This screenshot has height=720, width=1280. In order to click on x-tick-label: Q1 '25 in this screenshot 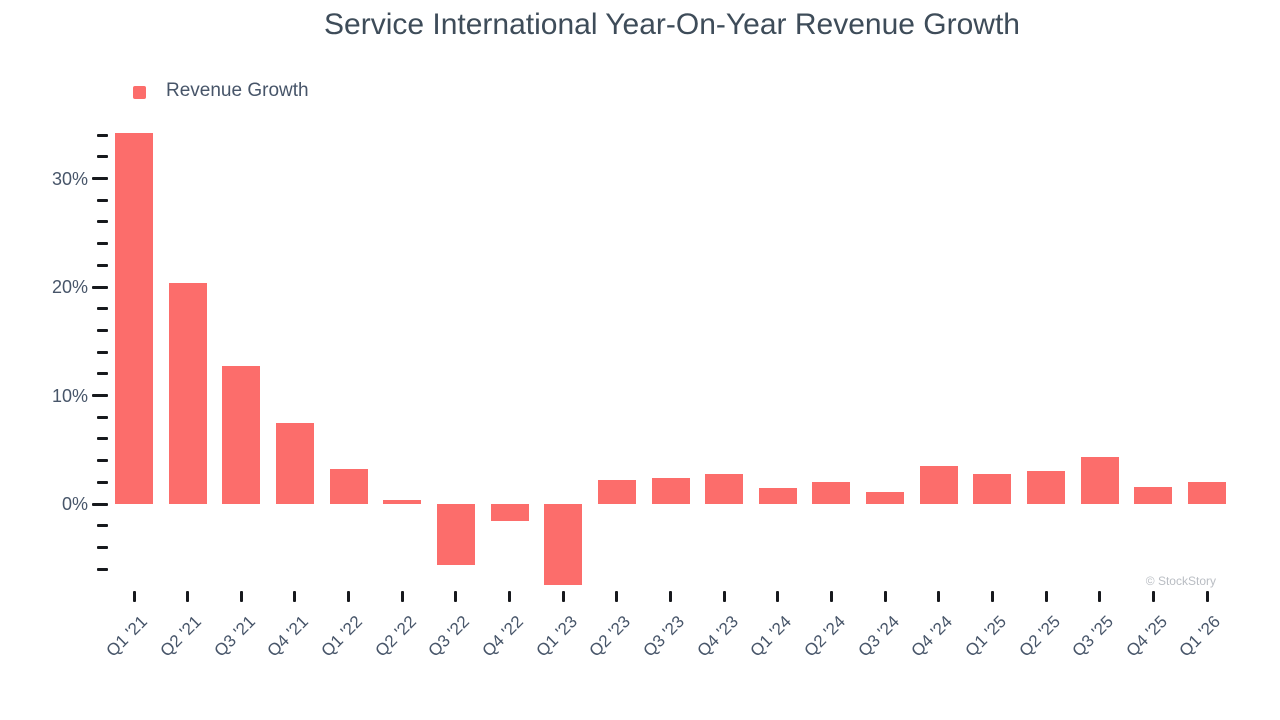, I will do `click(985, 636)`.